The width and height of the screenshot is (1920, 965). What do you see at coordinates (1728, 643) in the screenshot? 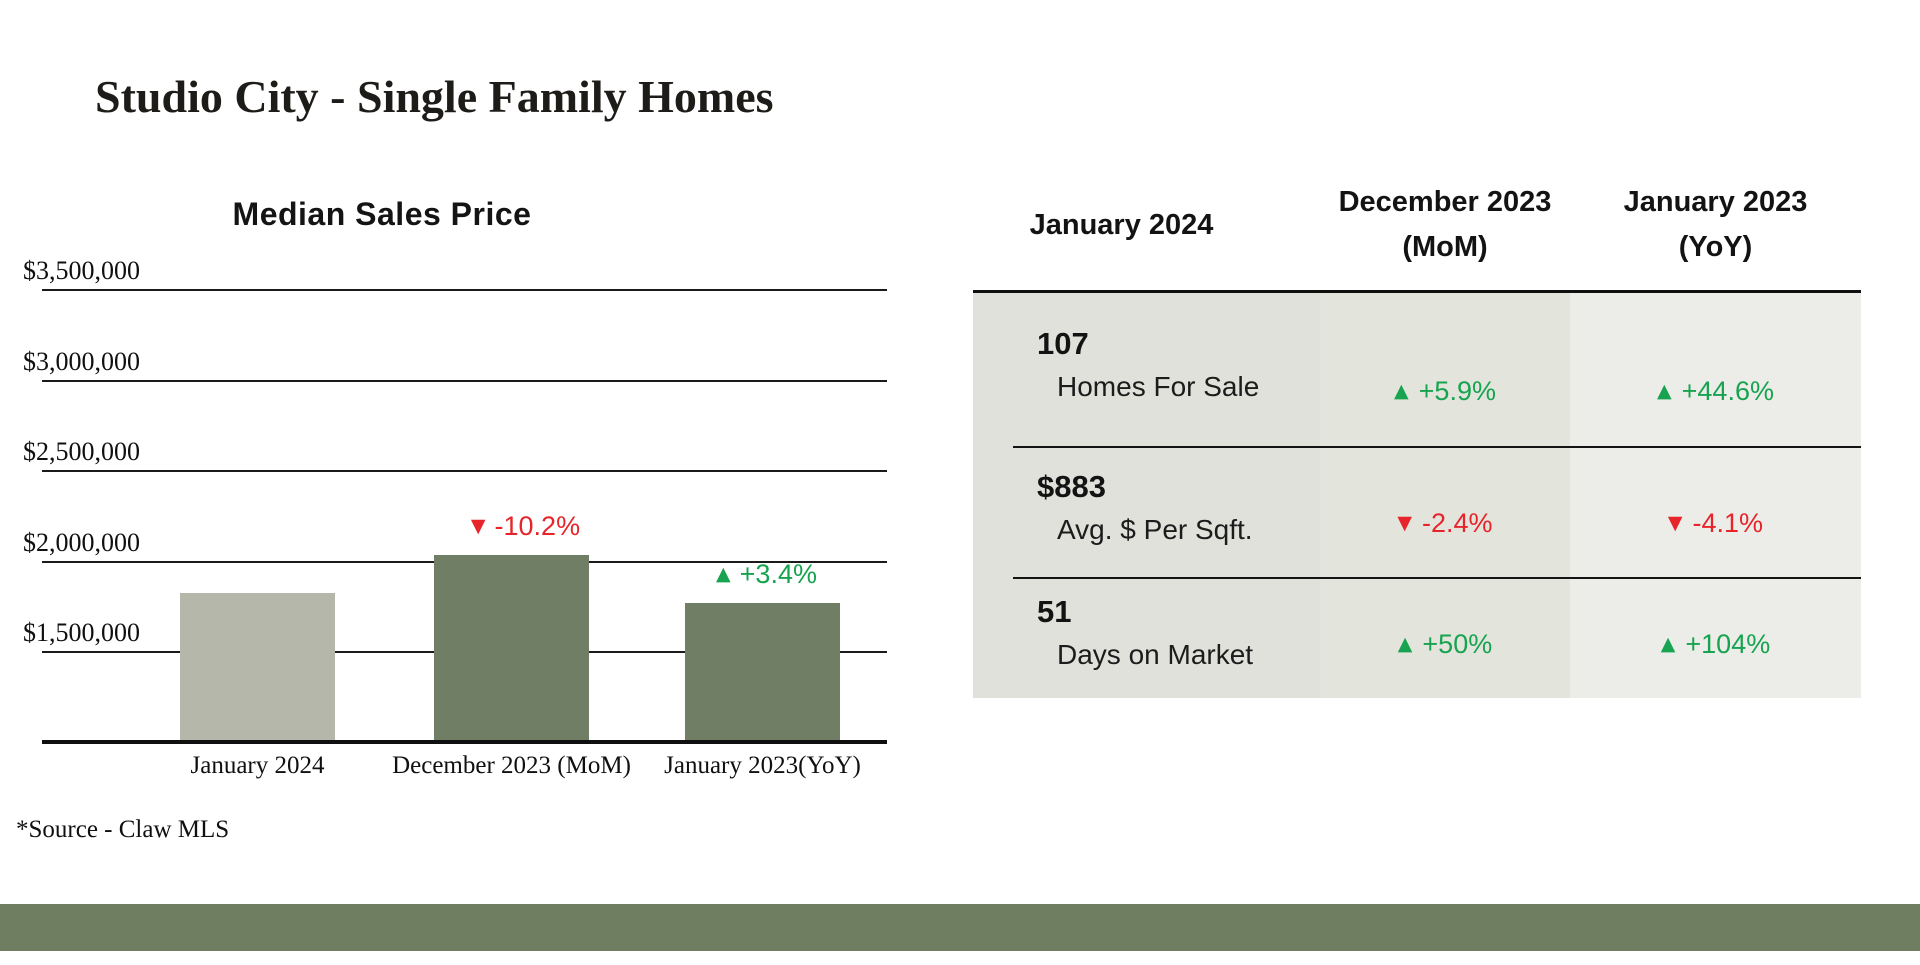
I see `change-text: +104%` at bounding box center [1728, 643].